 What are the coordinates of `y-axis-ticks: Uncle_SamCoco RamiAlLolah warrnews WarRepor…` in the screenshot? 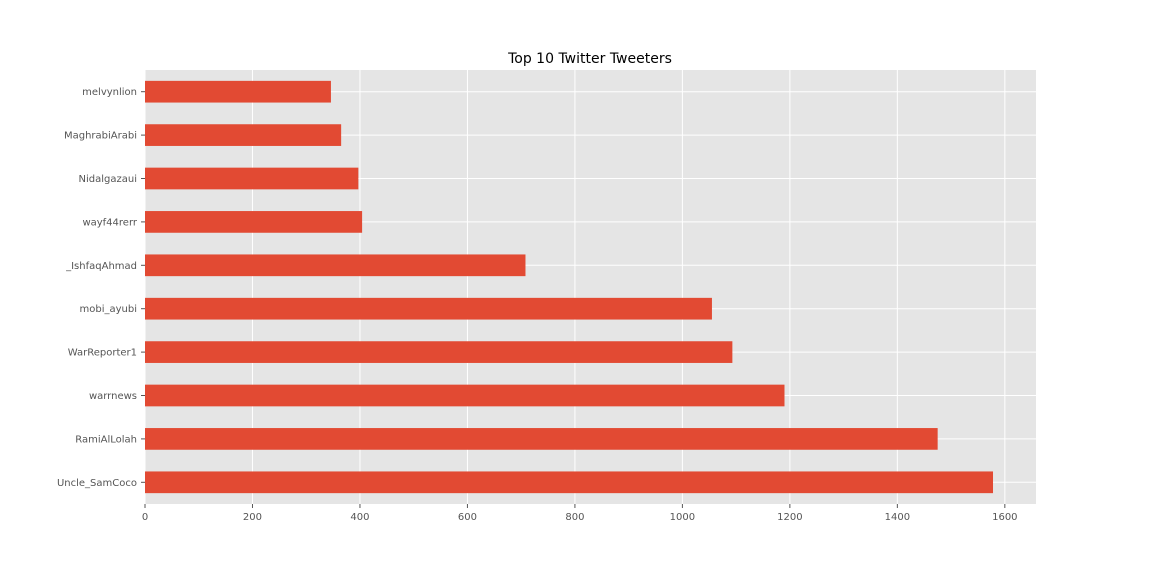 It's located at (101, 288).